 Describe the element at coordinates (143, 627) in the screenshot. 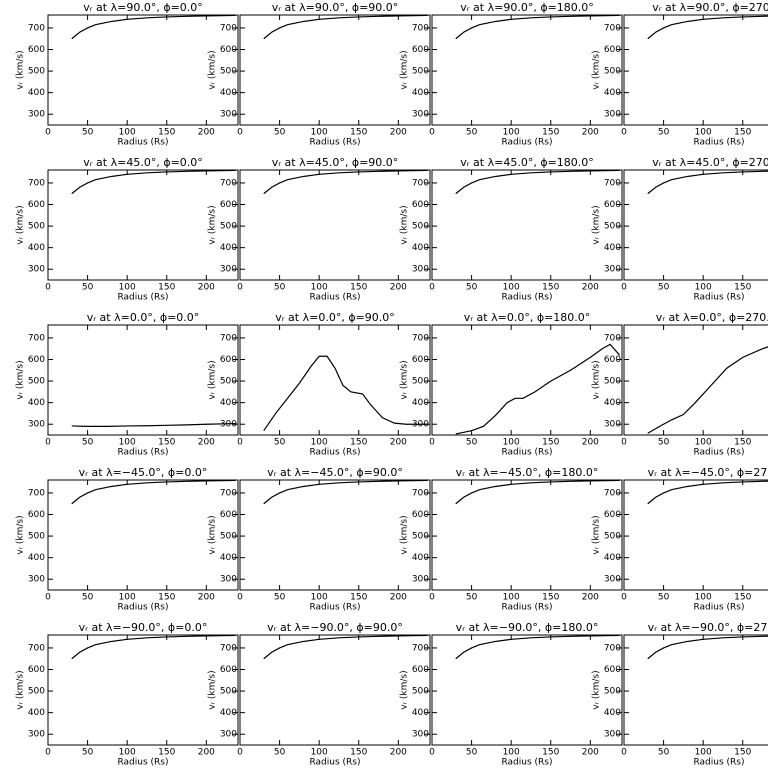

I see `panel-title: vᵣ at λ=−90.0°, ϕ=0.0°` at that location.